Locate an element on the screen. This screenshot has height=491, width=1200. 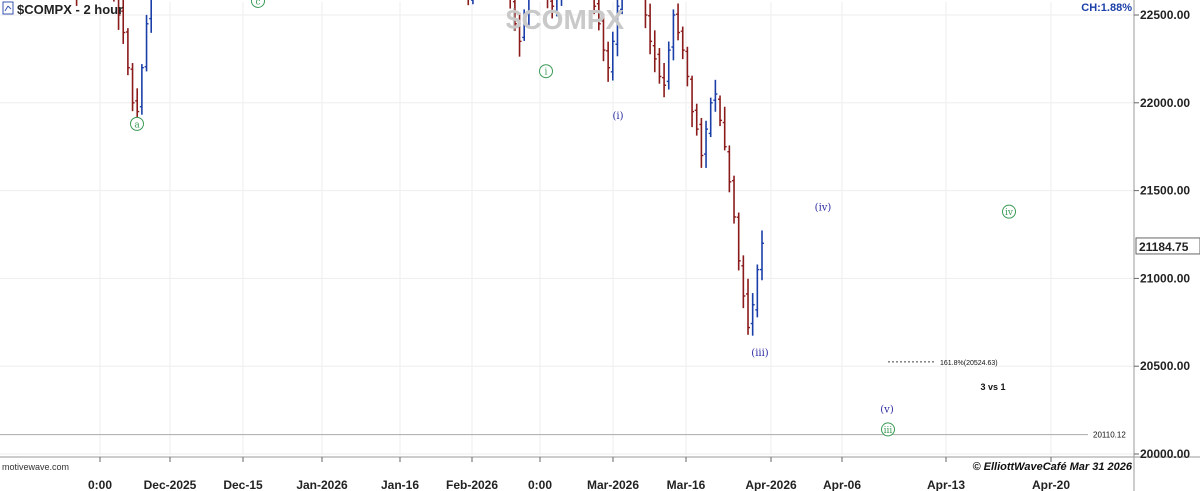
wave-text: (v) is located at coordinates (887, 409).